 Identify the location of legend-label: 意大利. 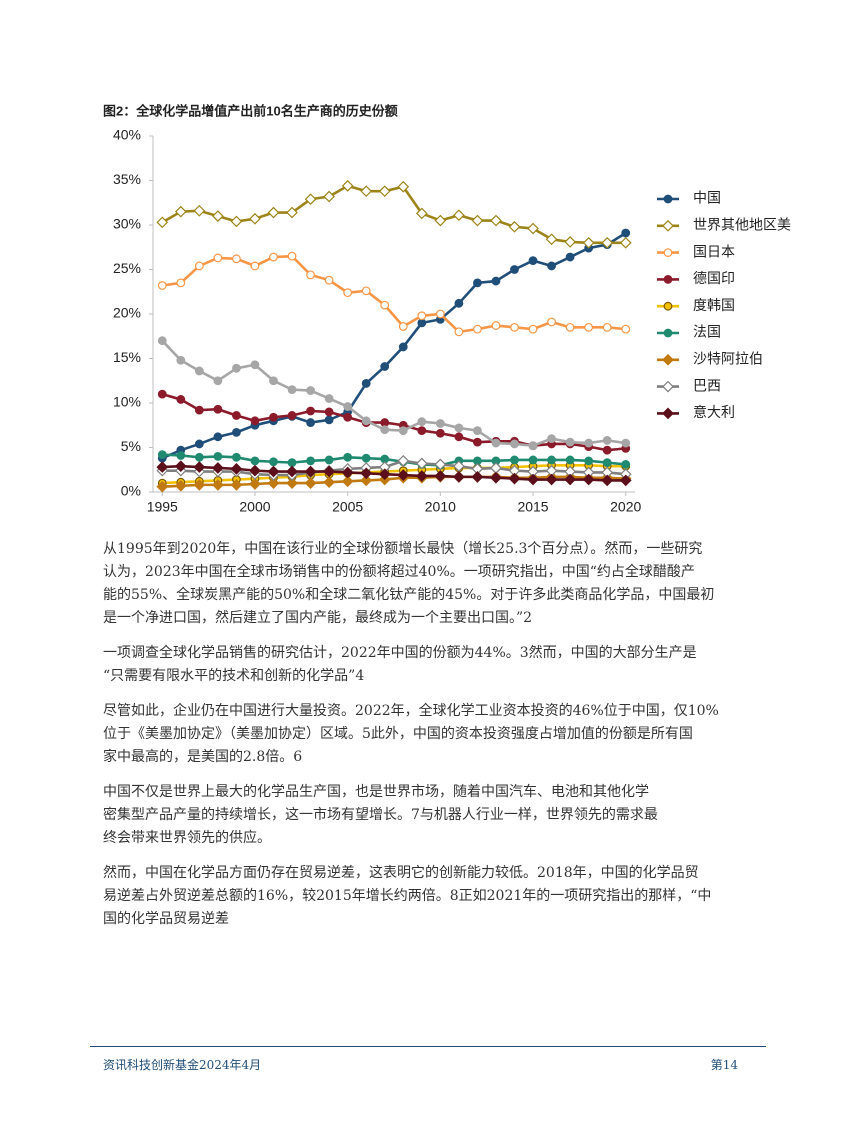
(714, 412).